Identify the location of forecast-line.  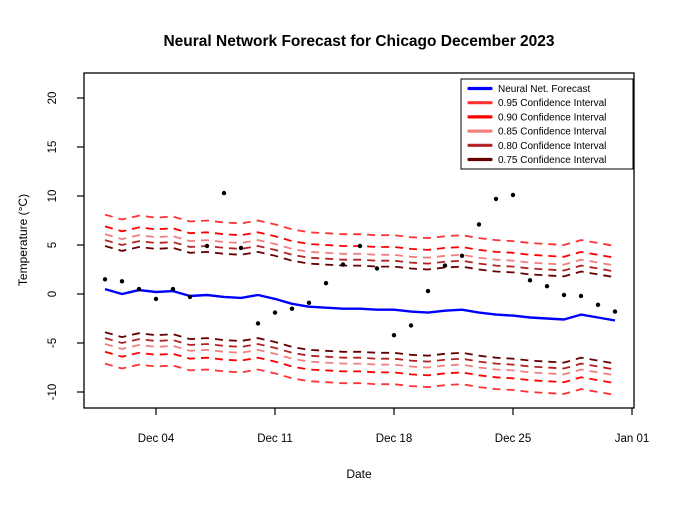
(360, 304).